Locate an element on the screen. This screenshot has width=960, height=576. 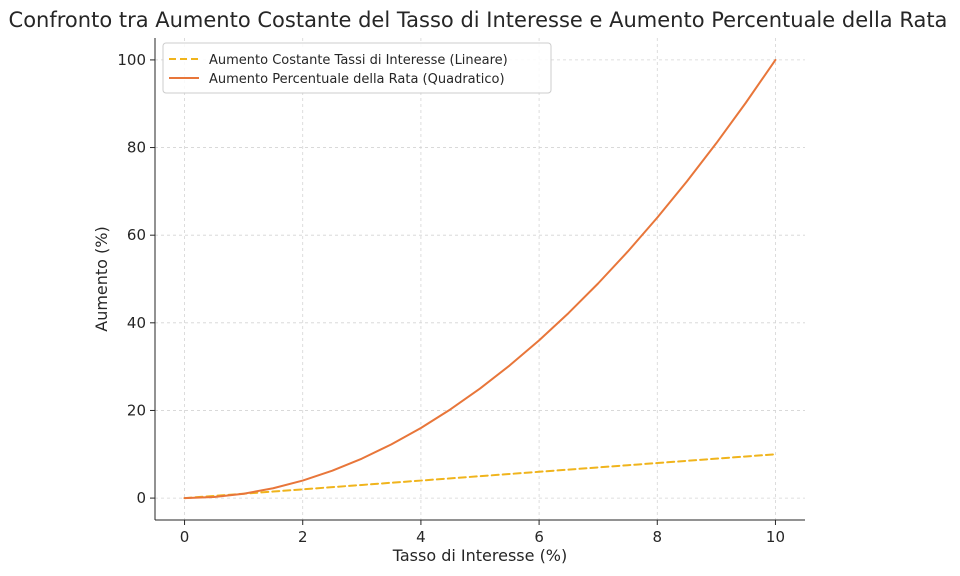
y-tick-label: 40 is located at coordinates (136, 323).